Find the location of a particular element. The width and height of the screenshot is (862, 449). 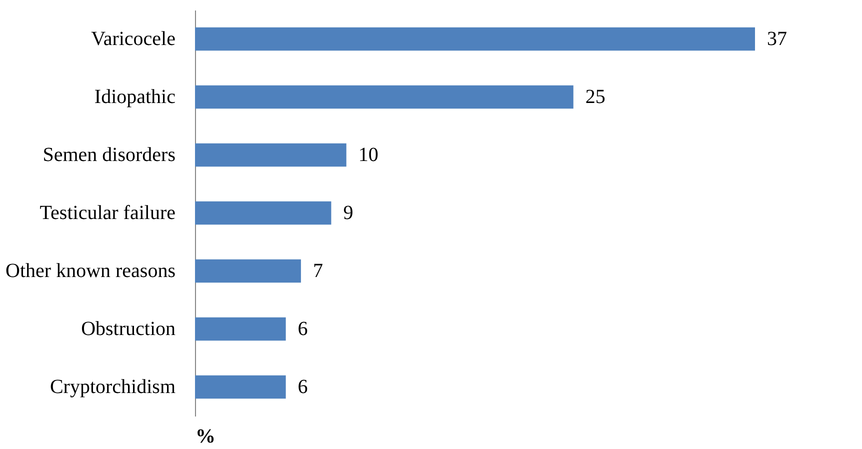

y-tick-label: Testicular failure is located at coordinates (108, 213).